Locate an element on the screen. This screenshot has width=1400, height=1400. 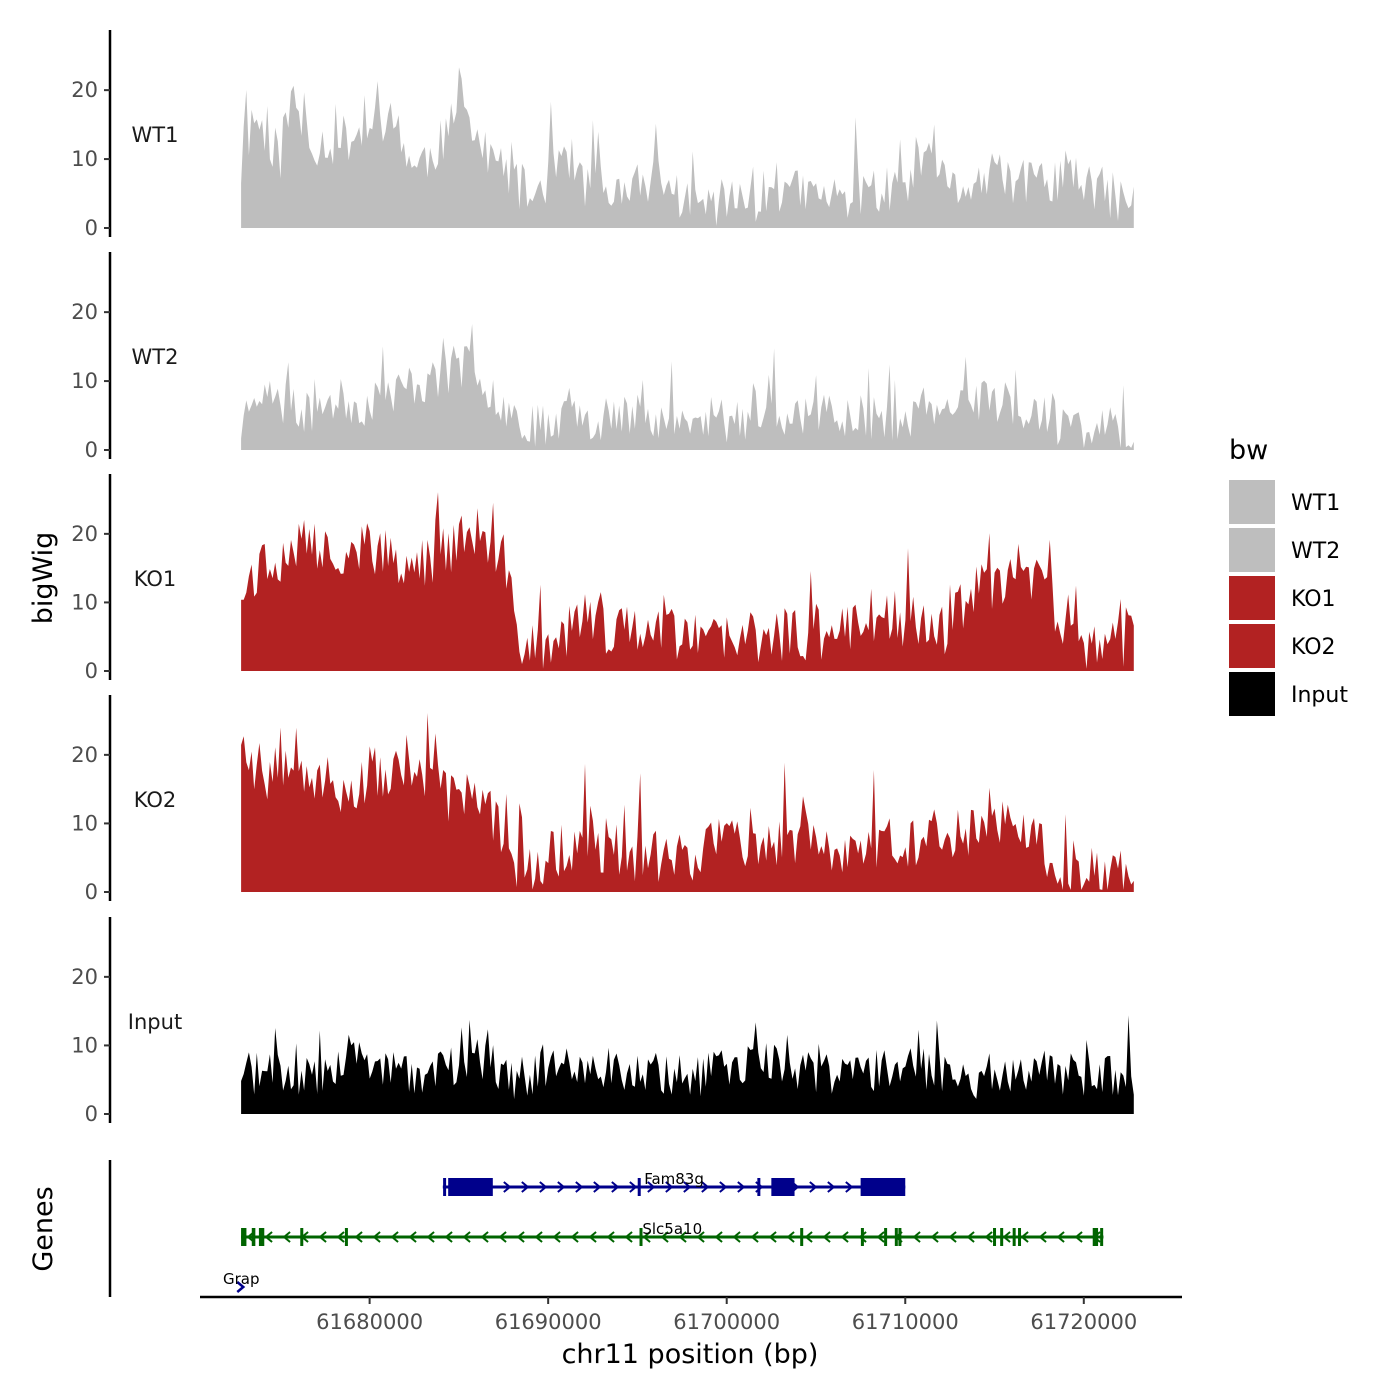
gene-grap: Grap is located at coordinates (241, 1281).